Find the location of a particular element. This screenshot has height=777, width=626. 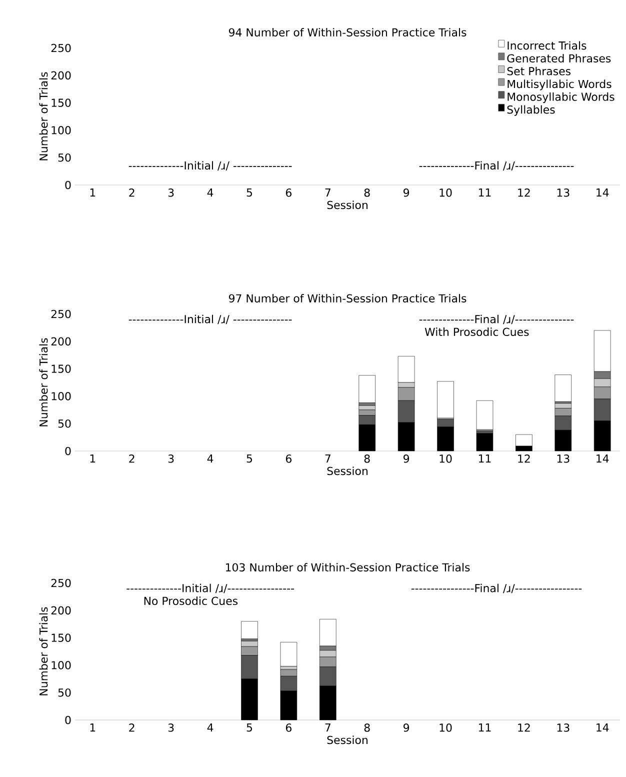

annotation: No Prosodic Cues is located at coordinates (191, 601).